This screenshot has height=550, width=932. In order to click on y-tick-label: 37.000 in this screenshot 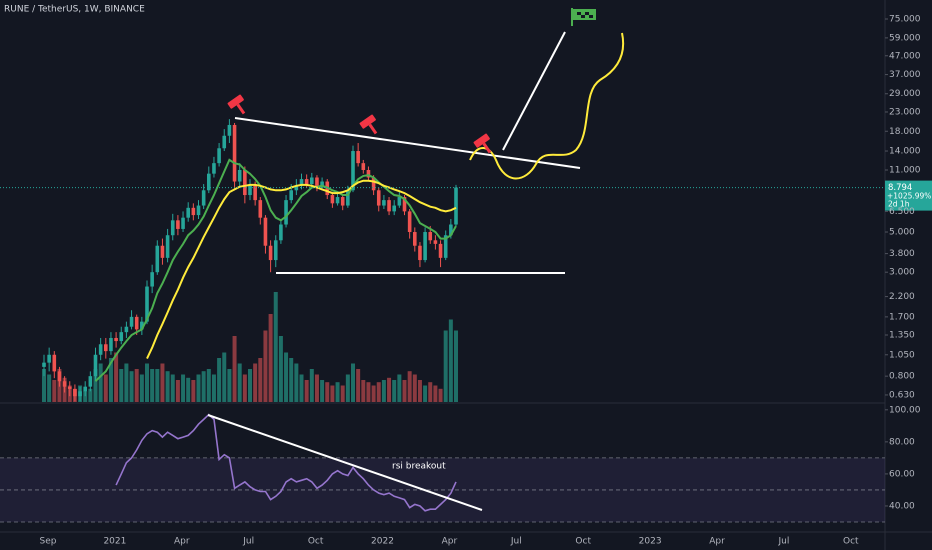, I will do `click(905, 75)`.